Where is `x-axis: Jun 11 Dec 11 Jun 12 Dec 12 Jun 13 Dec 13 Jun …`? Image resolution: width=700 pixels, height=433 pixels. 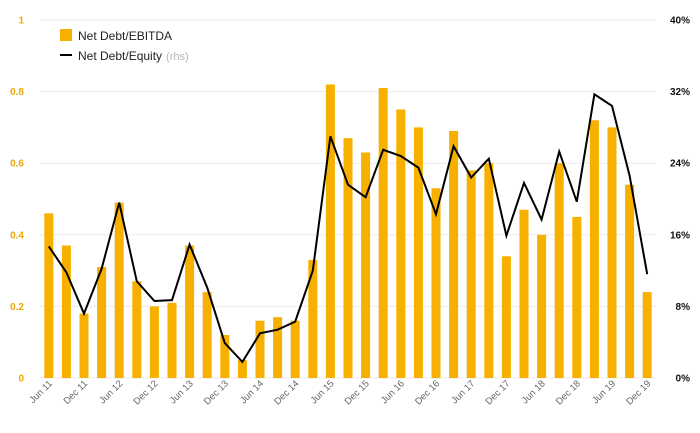
x-axis: Jun 11 Dec 11 Jun 12 Dec 12 Jun 13 Dec 13 Jun … is located at coordinates (340, 392).